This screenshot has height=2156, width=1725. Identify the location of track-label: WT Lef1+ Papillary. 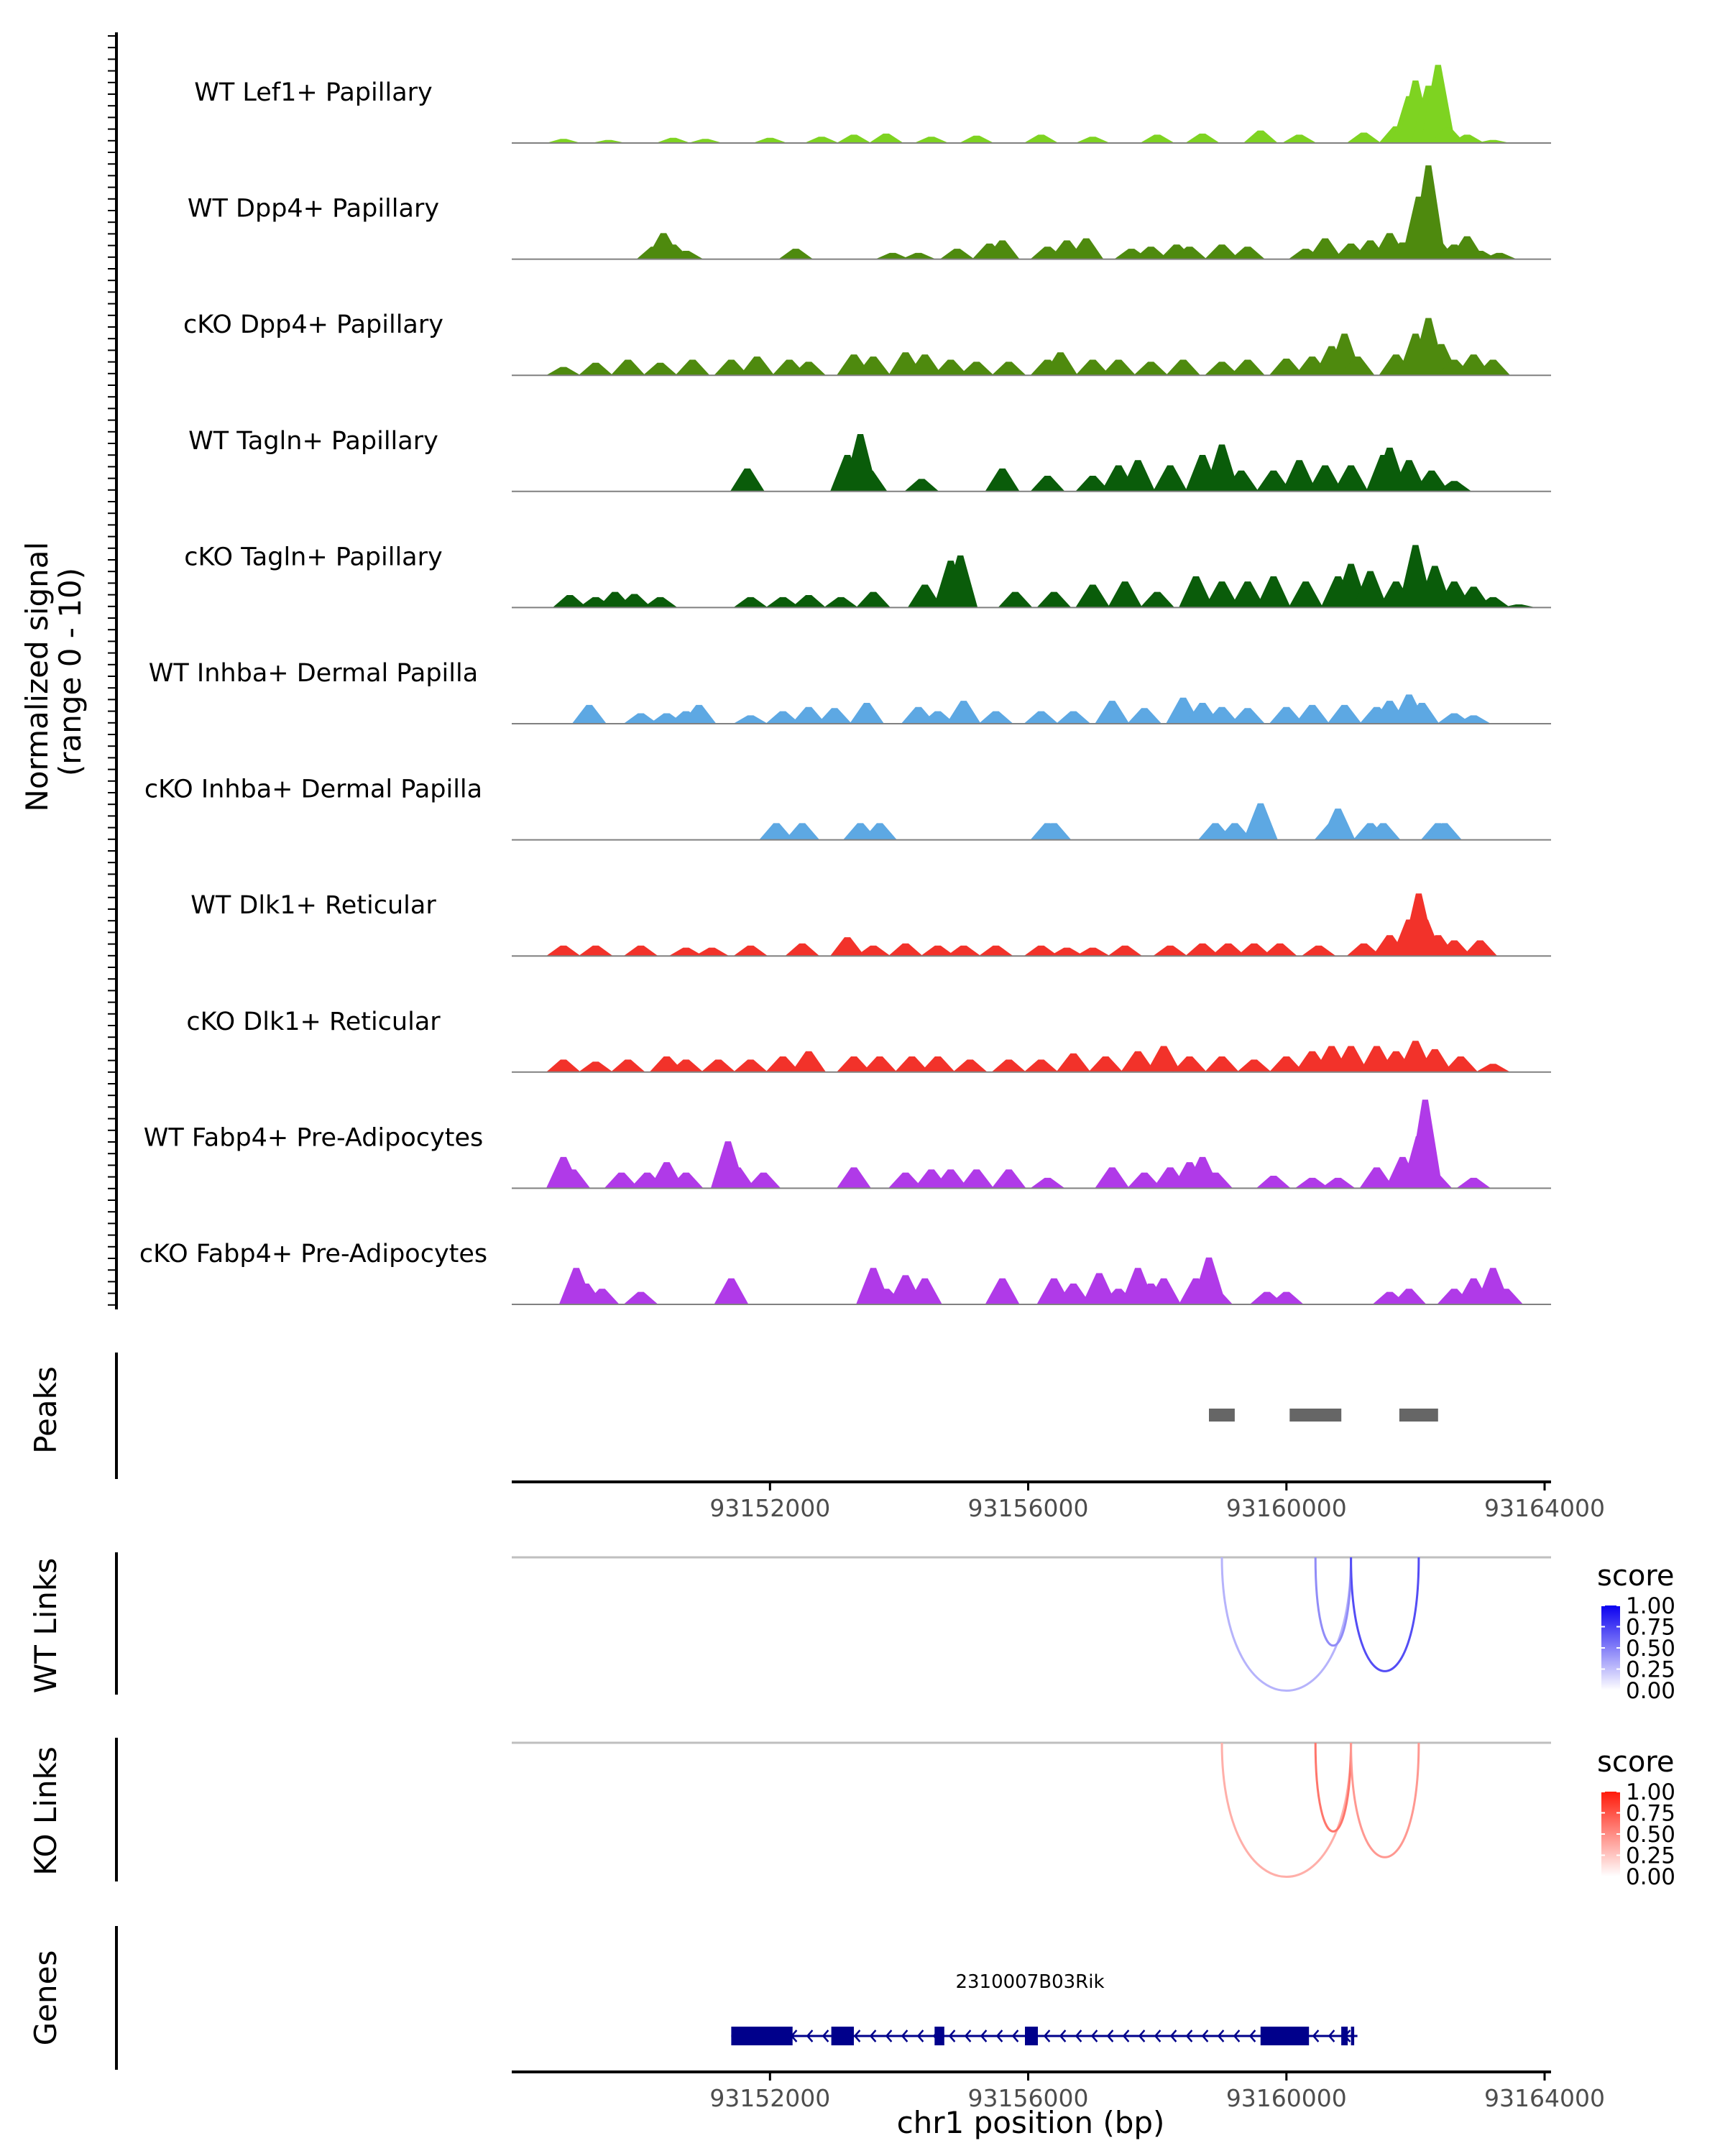
(313, 93).